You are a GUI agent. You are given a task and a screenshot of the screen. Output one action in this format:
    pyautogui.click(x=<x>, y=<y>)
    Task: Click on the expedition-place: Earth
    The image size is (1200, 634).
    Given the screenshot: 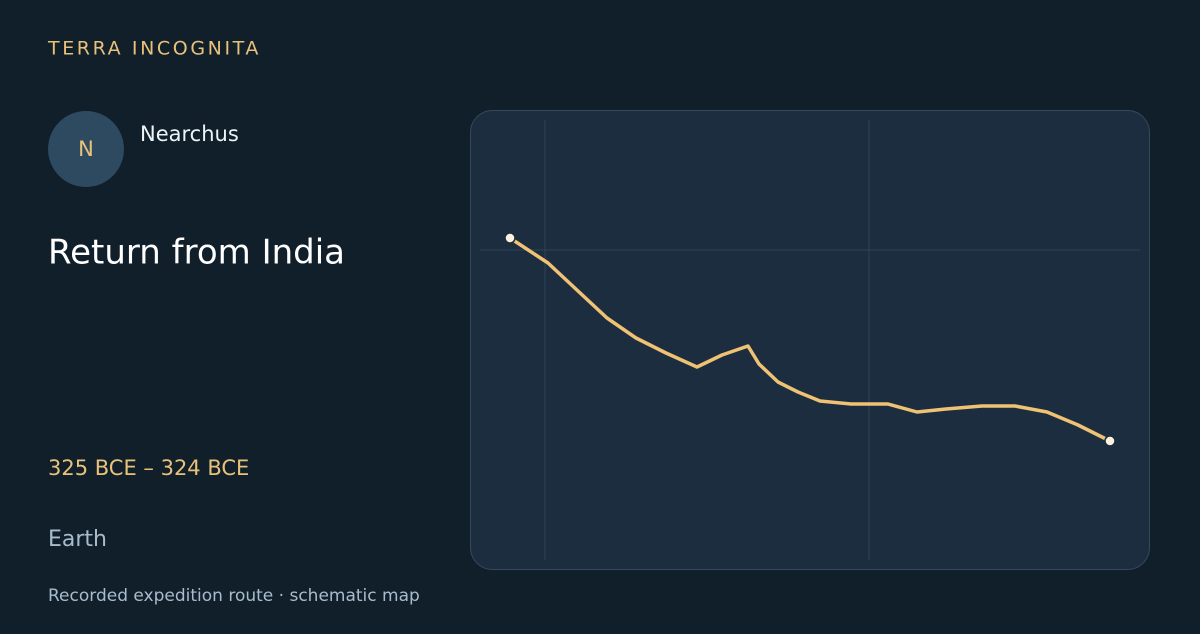 What is the action you would take?
    pyautogui.click(x=77, y=539)
    